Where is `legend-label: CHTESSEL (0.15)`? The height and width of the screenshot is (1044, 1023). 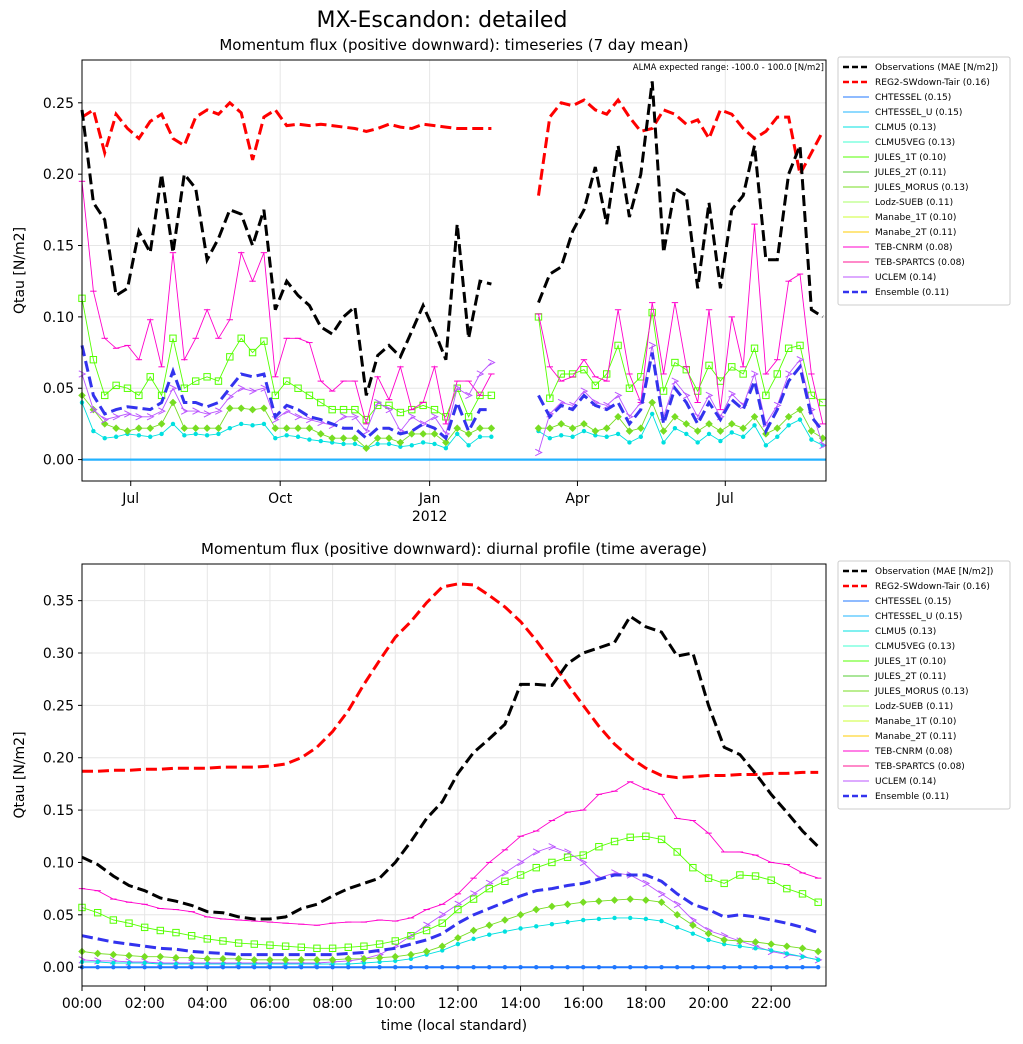
legend-label: CHTESSEL (0.15) is located at coordinates (913, 98).